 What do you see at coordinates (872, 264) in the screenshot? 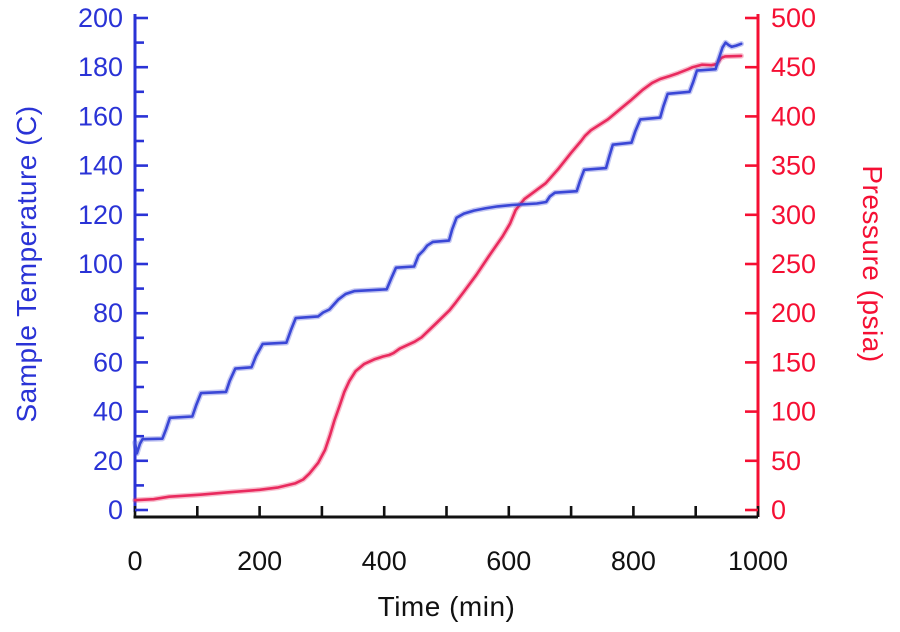
I see `right-axis-title: Pressure (psia)` at bounding box center [872, 264].